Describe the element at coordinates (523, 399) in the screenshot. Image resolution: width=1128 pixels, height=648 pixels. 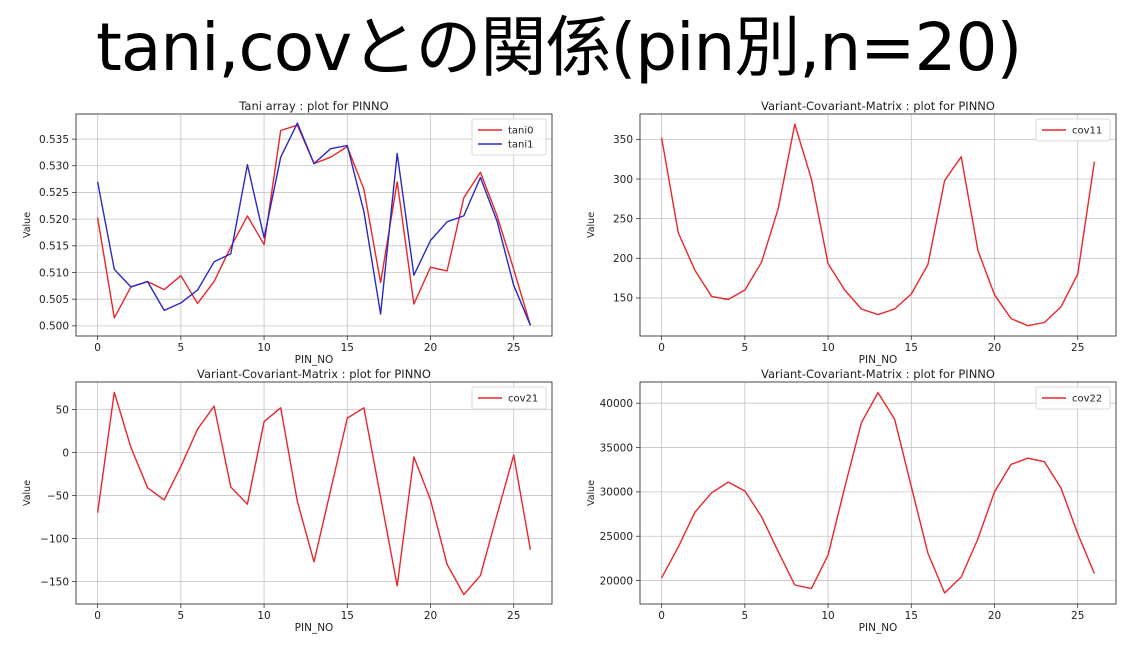
I see `legend-label: cov21` at that location.